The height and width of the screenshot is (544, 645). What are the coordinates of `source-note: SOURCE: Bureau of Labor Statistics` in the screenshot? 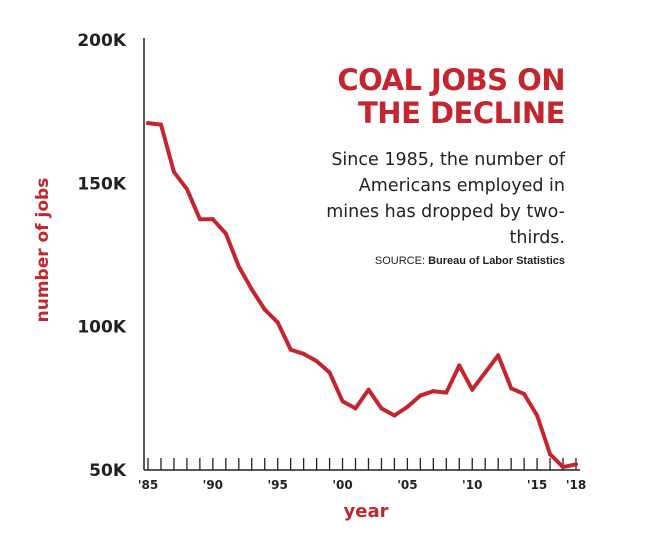 It's located at (470, 261).